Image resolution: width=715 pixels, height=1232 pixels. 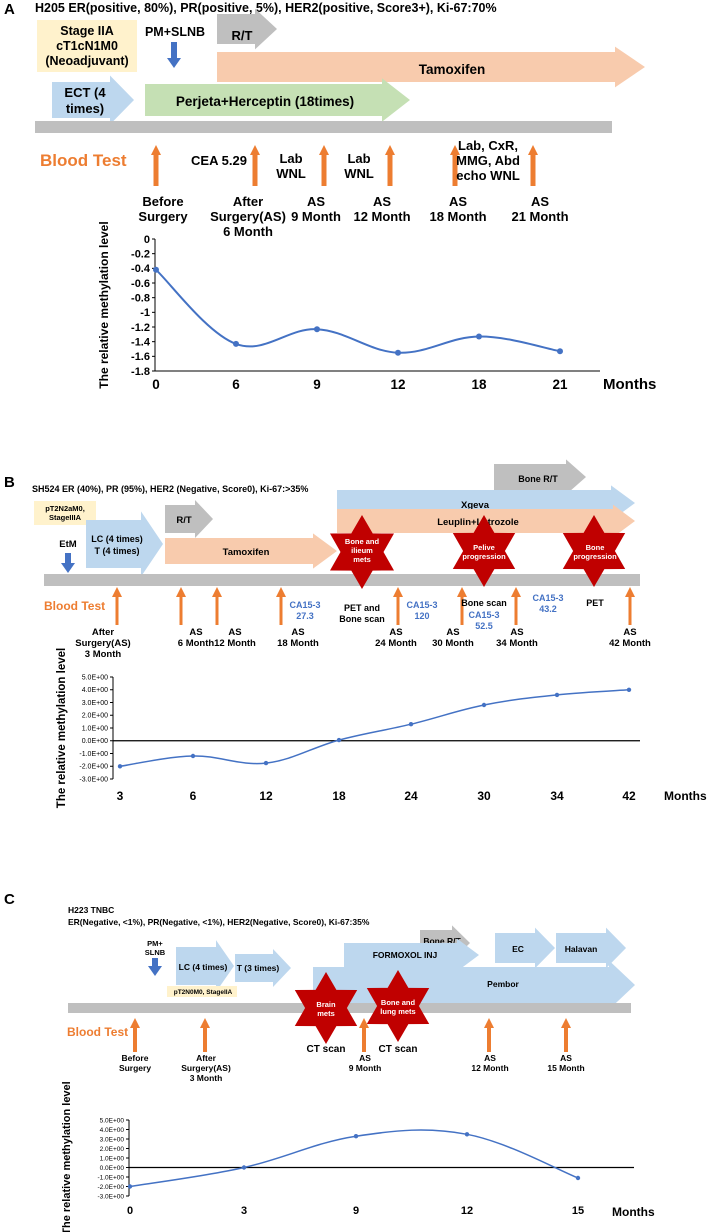 I want to click on y-tick-label: 2.0E+00, so click(x=112, y=1149).